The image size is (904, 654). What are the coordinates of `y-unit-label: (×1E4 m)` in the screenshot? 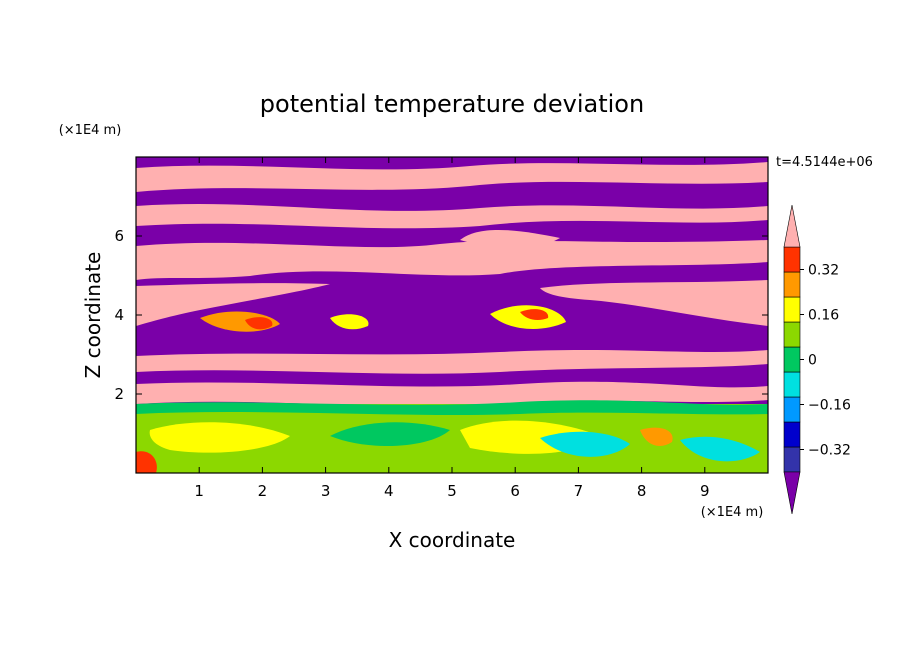 It's located at (90, 130).